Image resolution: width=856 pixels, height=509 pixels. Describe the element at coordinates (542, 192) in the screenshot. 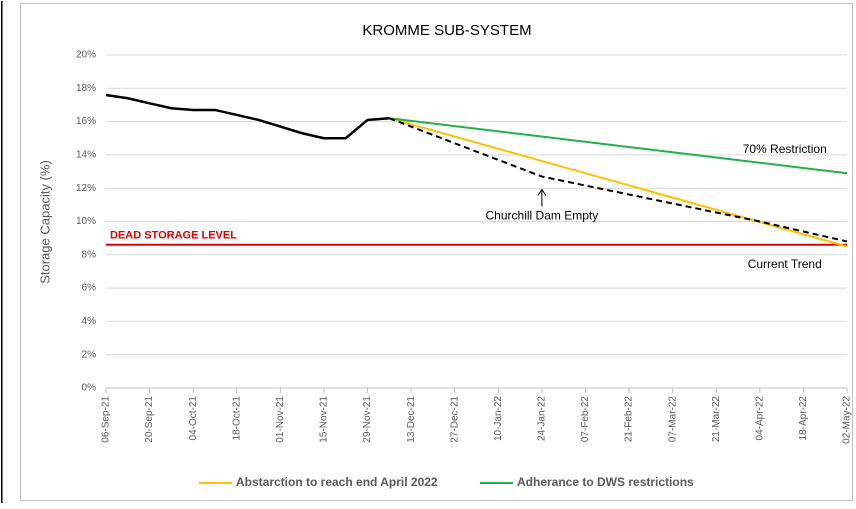

I see `annotation-arrowhead` at that location.